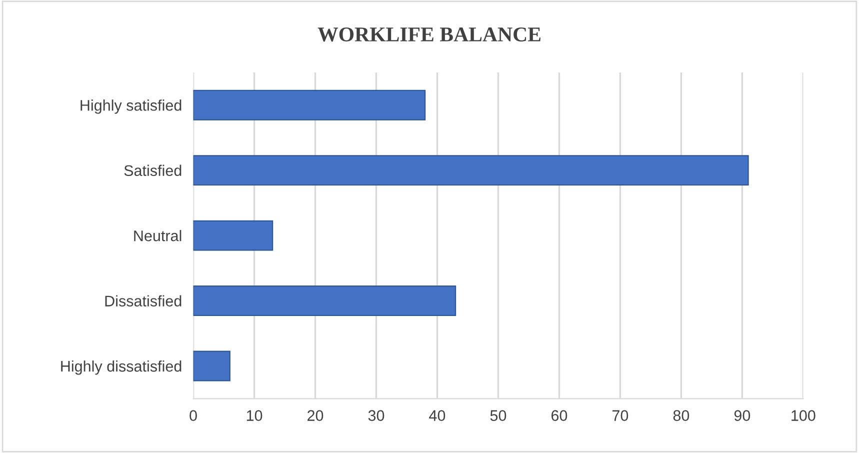 The height and width of the screenshot is (453, 859). I want to click on y-tick-label: Highly satisfied, so click(131, 107).